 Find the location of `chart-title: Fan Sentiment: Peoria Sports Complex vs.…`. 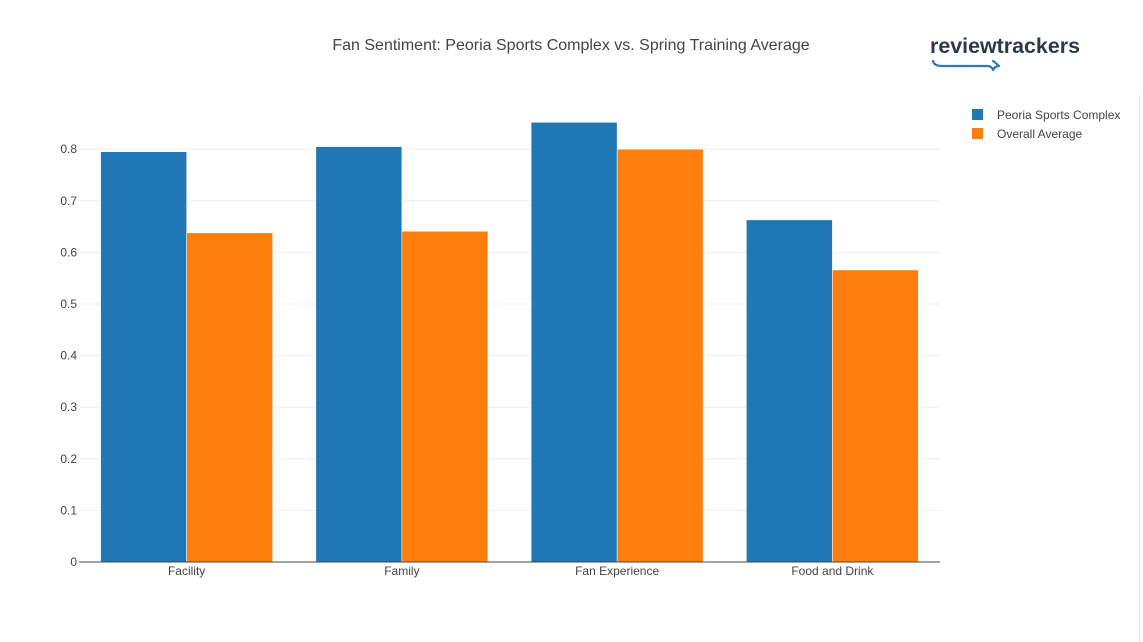

chart-title: Fan Sentiment: Peoria Sports Complex vs.… is located at coordinates (570, 45).